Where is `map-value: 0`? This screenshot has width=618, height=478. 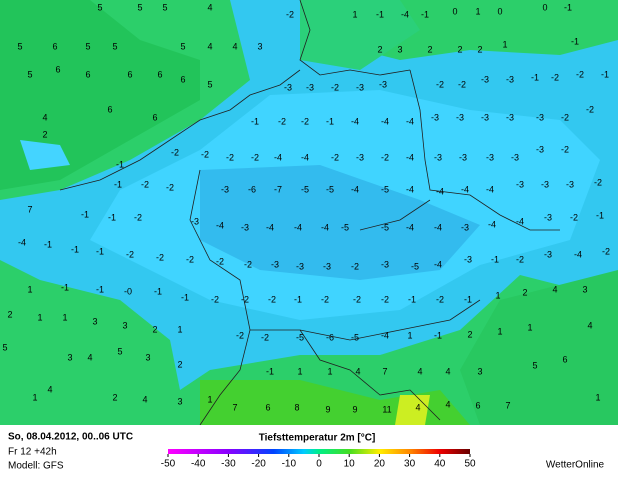 map-value: 0 is located at coordinates (454, 11).